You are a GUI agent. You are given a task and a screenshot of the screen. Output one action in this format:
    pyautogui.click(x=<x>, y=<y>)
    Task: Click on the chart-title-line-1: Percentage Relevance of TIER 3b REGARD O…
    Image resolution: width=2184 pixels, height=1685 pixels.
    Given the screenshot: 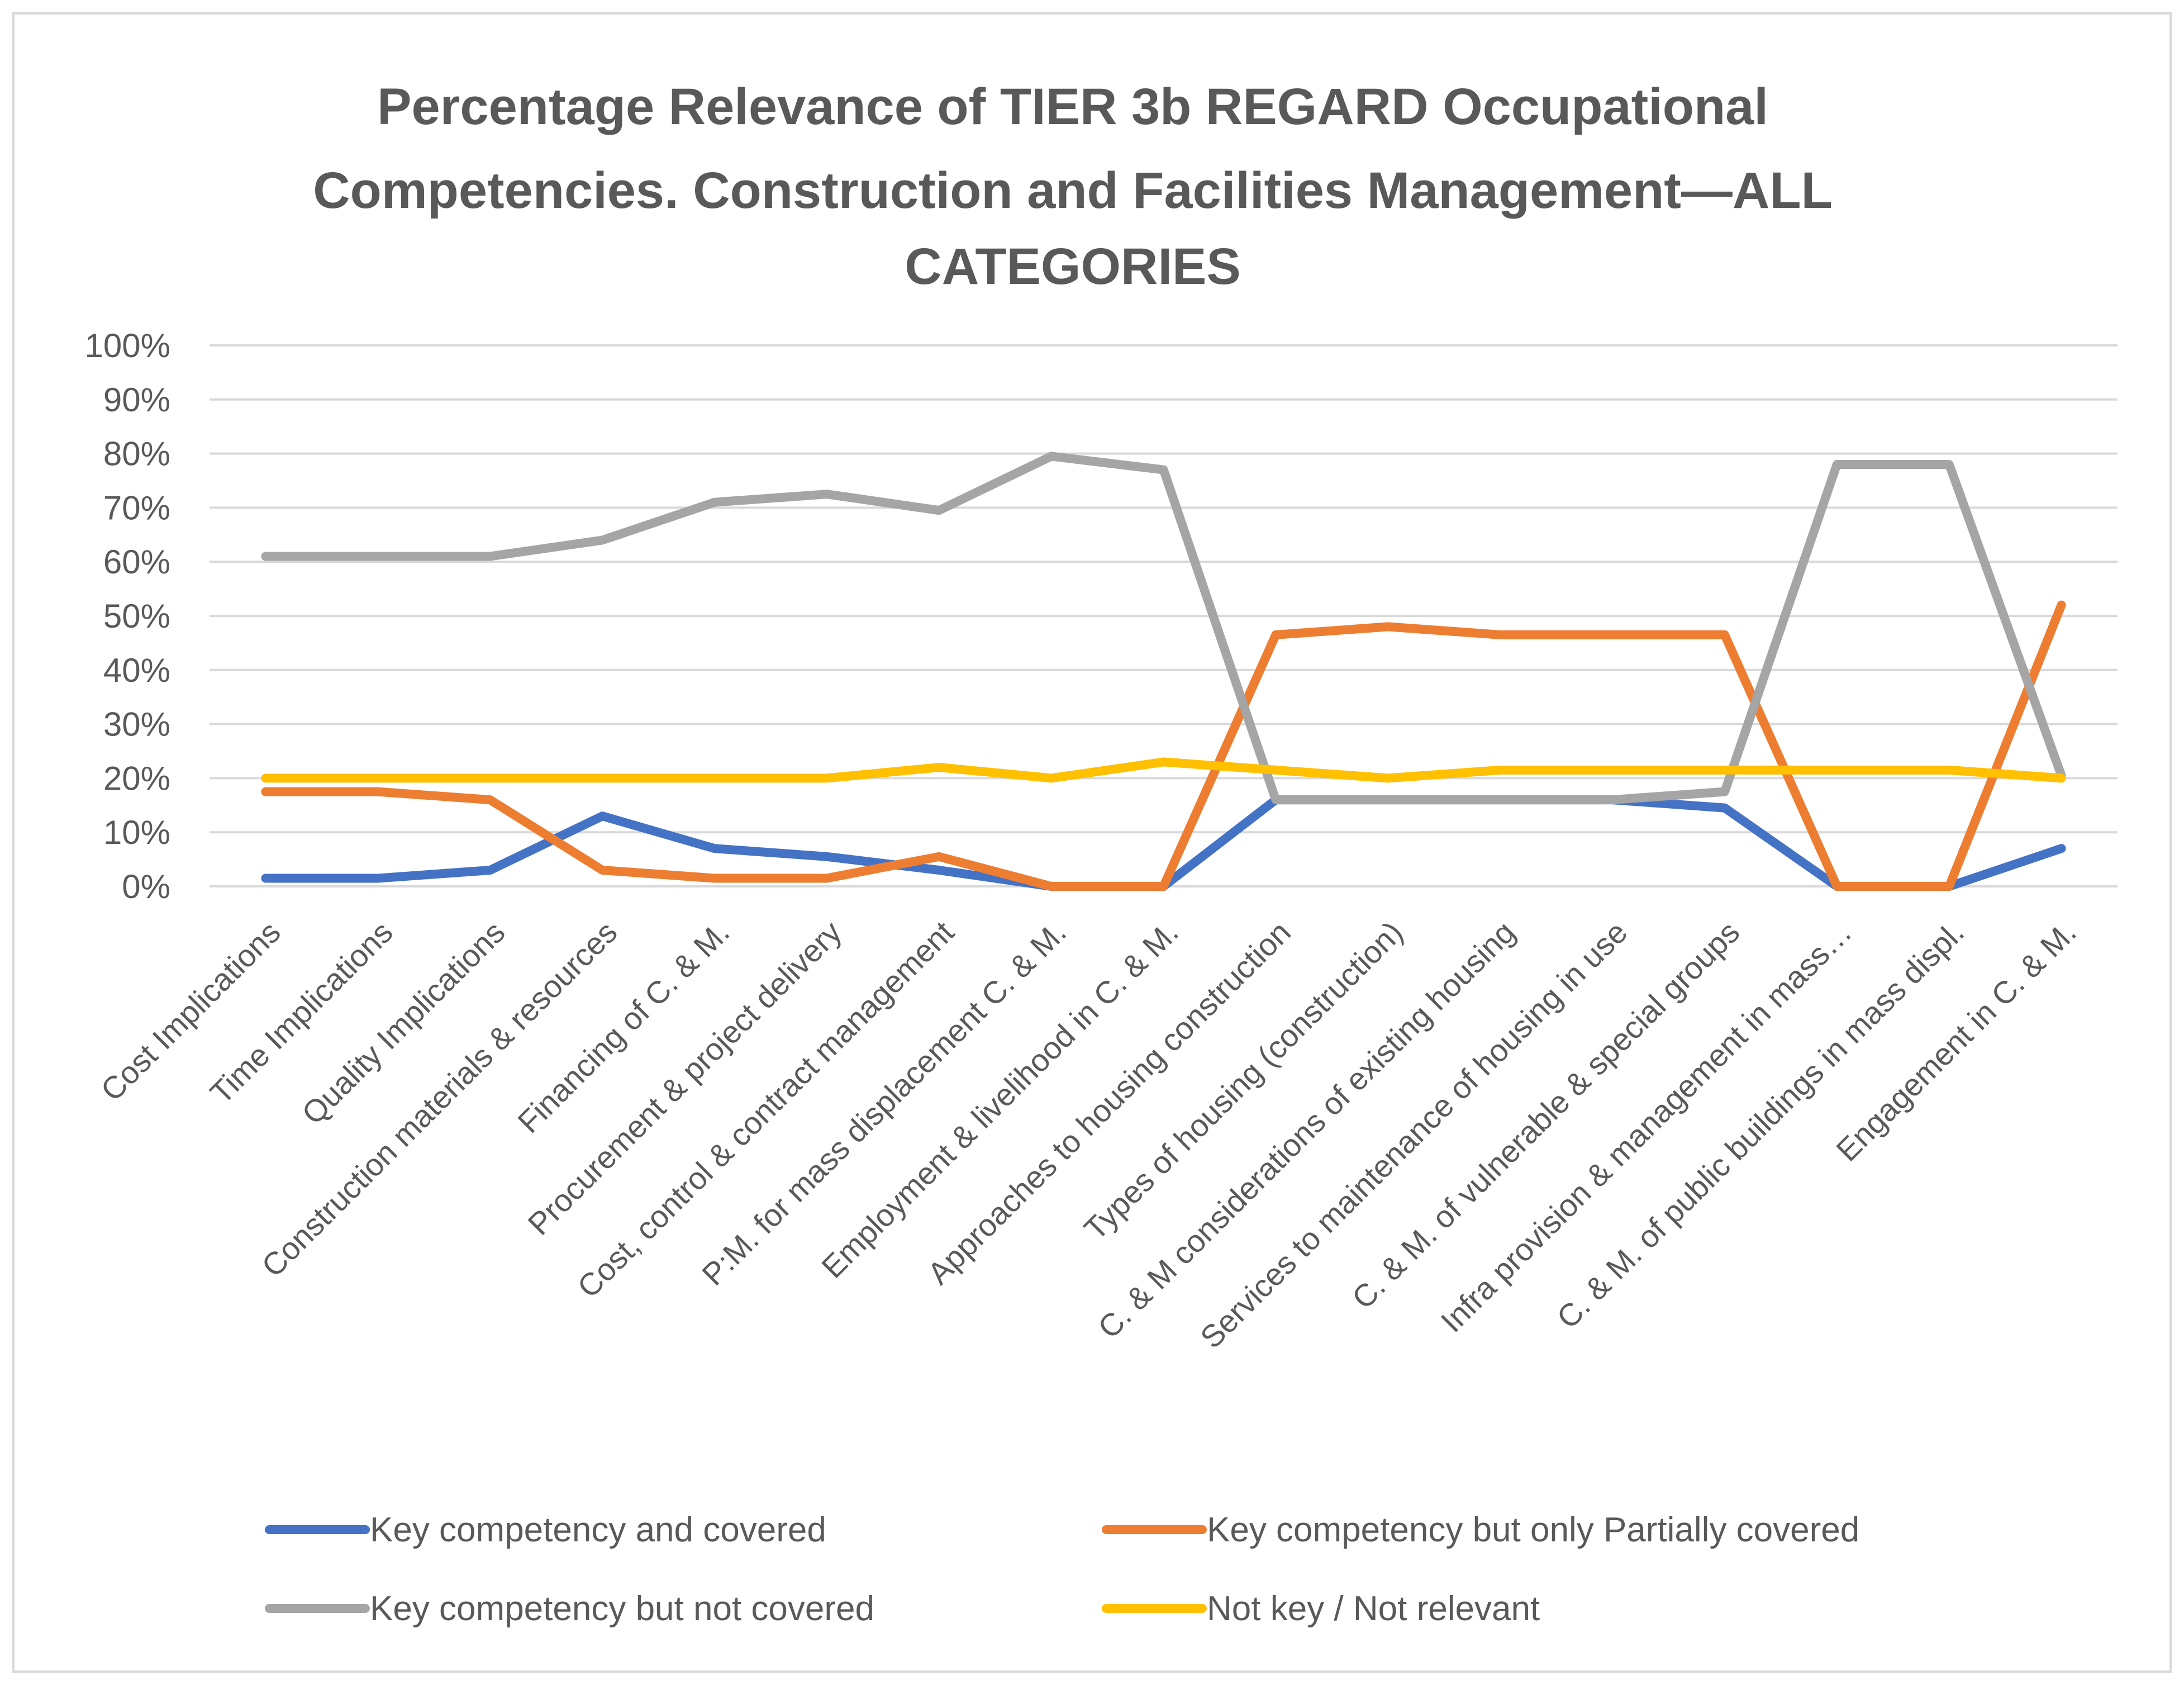 What is the action you would take?
    pyautogui.click(x=1072, y=106)
    